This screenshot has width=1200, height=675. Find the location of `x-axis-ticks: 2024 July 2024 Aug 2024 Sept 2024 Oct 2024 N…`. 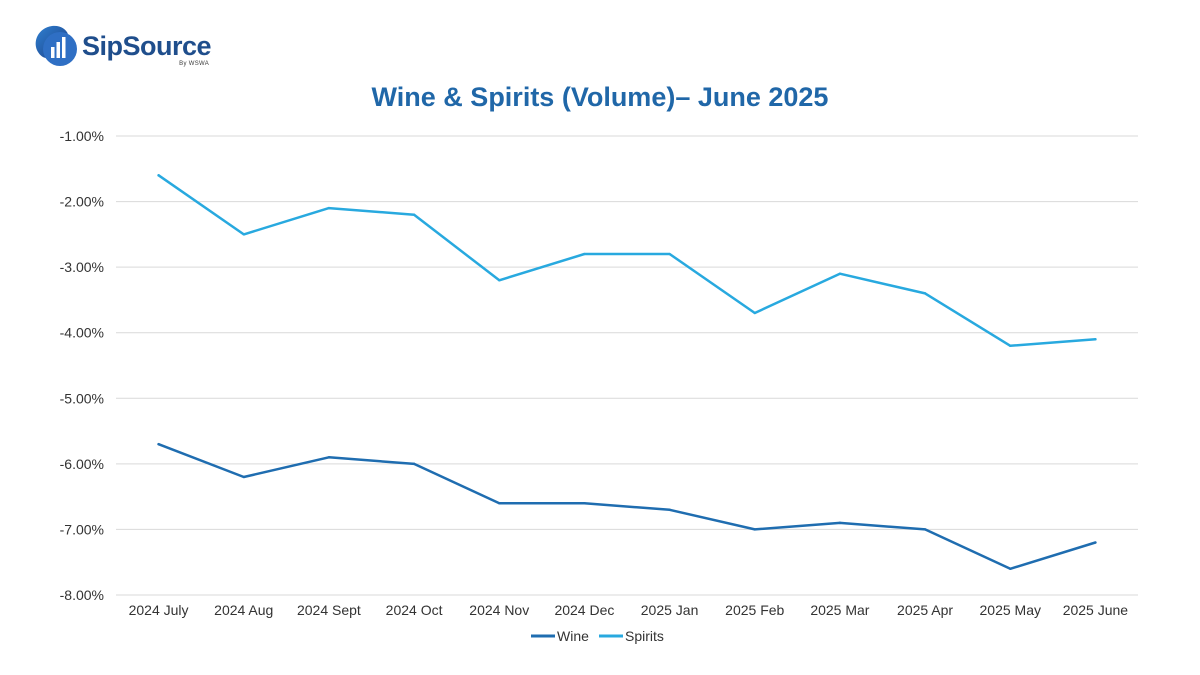

x-axis-ticks: 2024 July 2024 Aug 2024 Sept 2024 Oct 2024 N… is located at coordinates (629, 610).